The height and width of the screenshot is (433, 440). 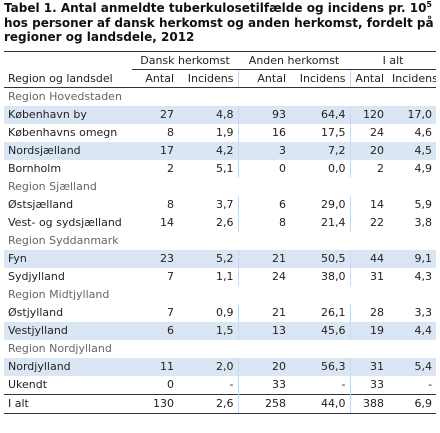 What do you see at coordinates (35, 168) in the screenshot?
I see `row-label: Bornholm` at bounding box center [35, 168].